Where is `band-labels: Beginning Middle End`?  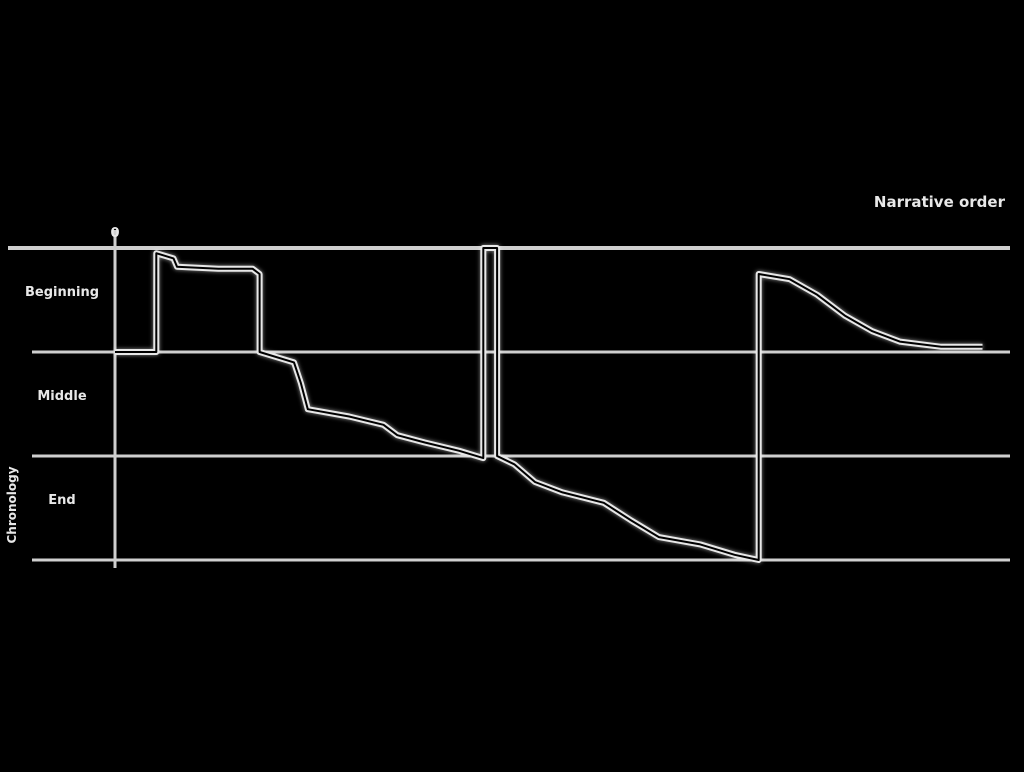
band-labels: Beginning Middle End is located at coordinates (62, 396).